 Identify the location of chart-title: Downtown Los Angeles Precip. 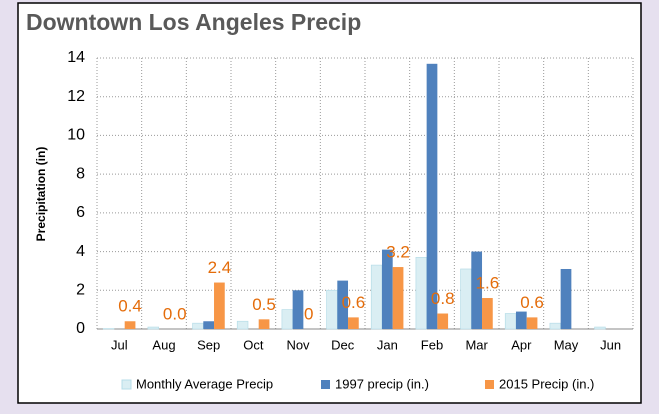
(193, 22).